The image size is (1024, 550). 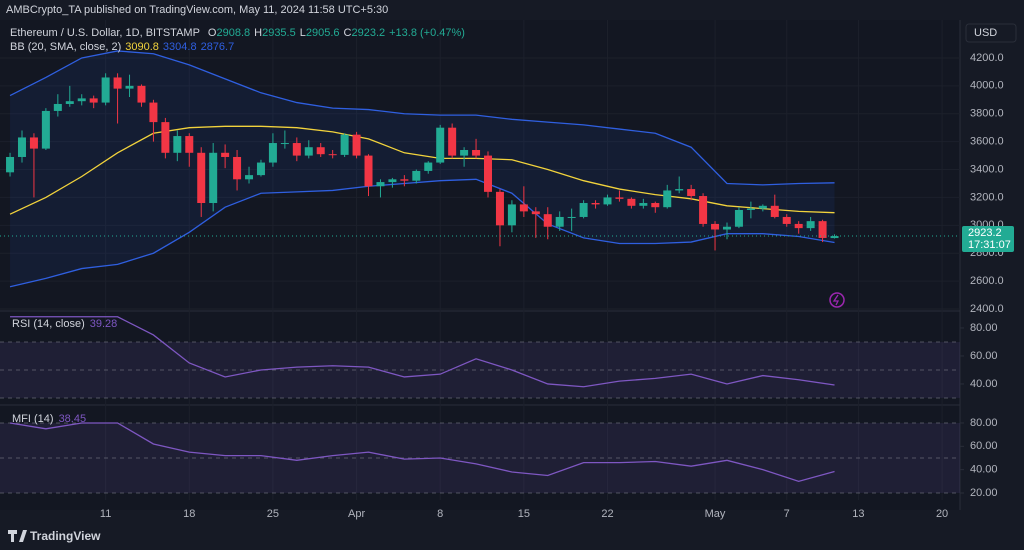 I want to click on indicator-value: 3304.8, so click(x=180, y=47).